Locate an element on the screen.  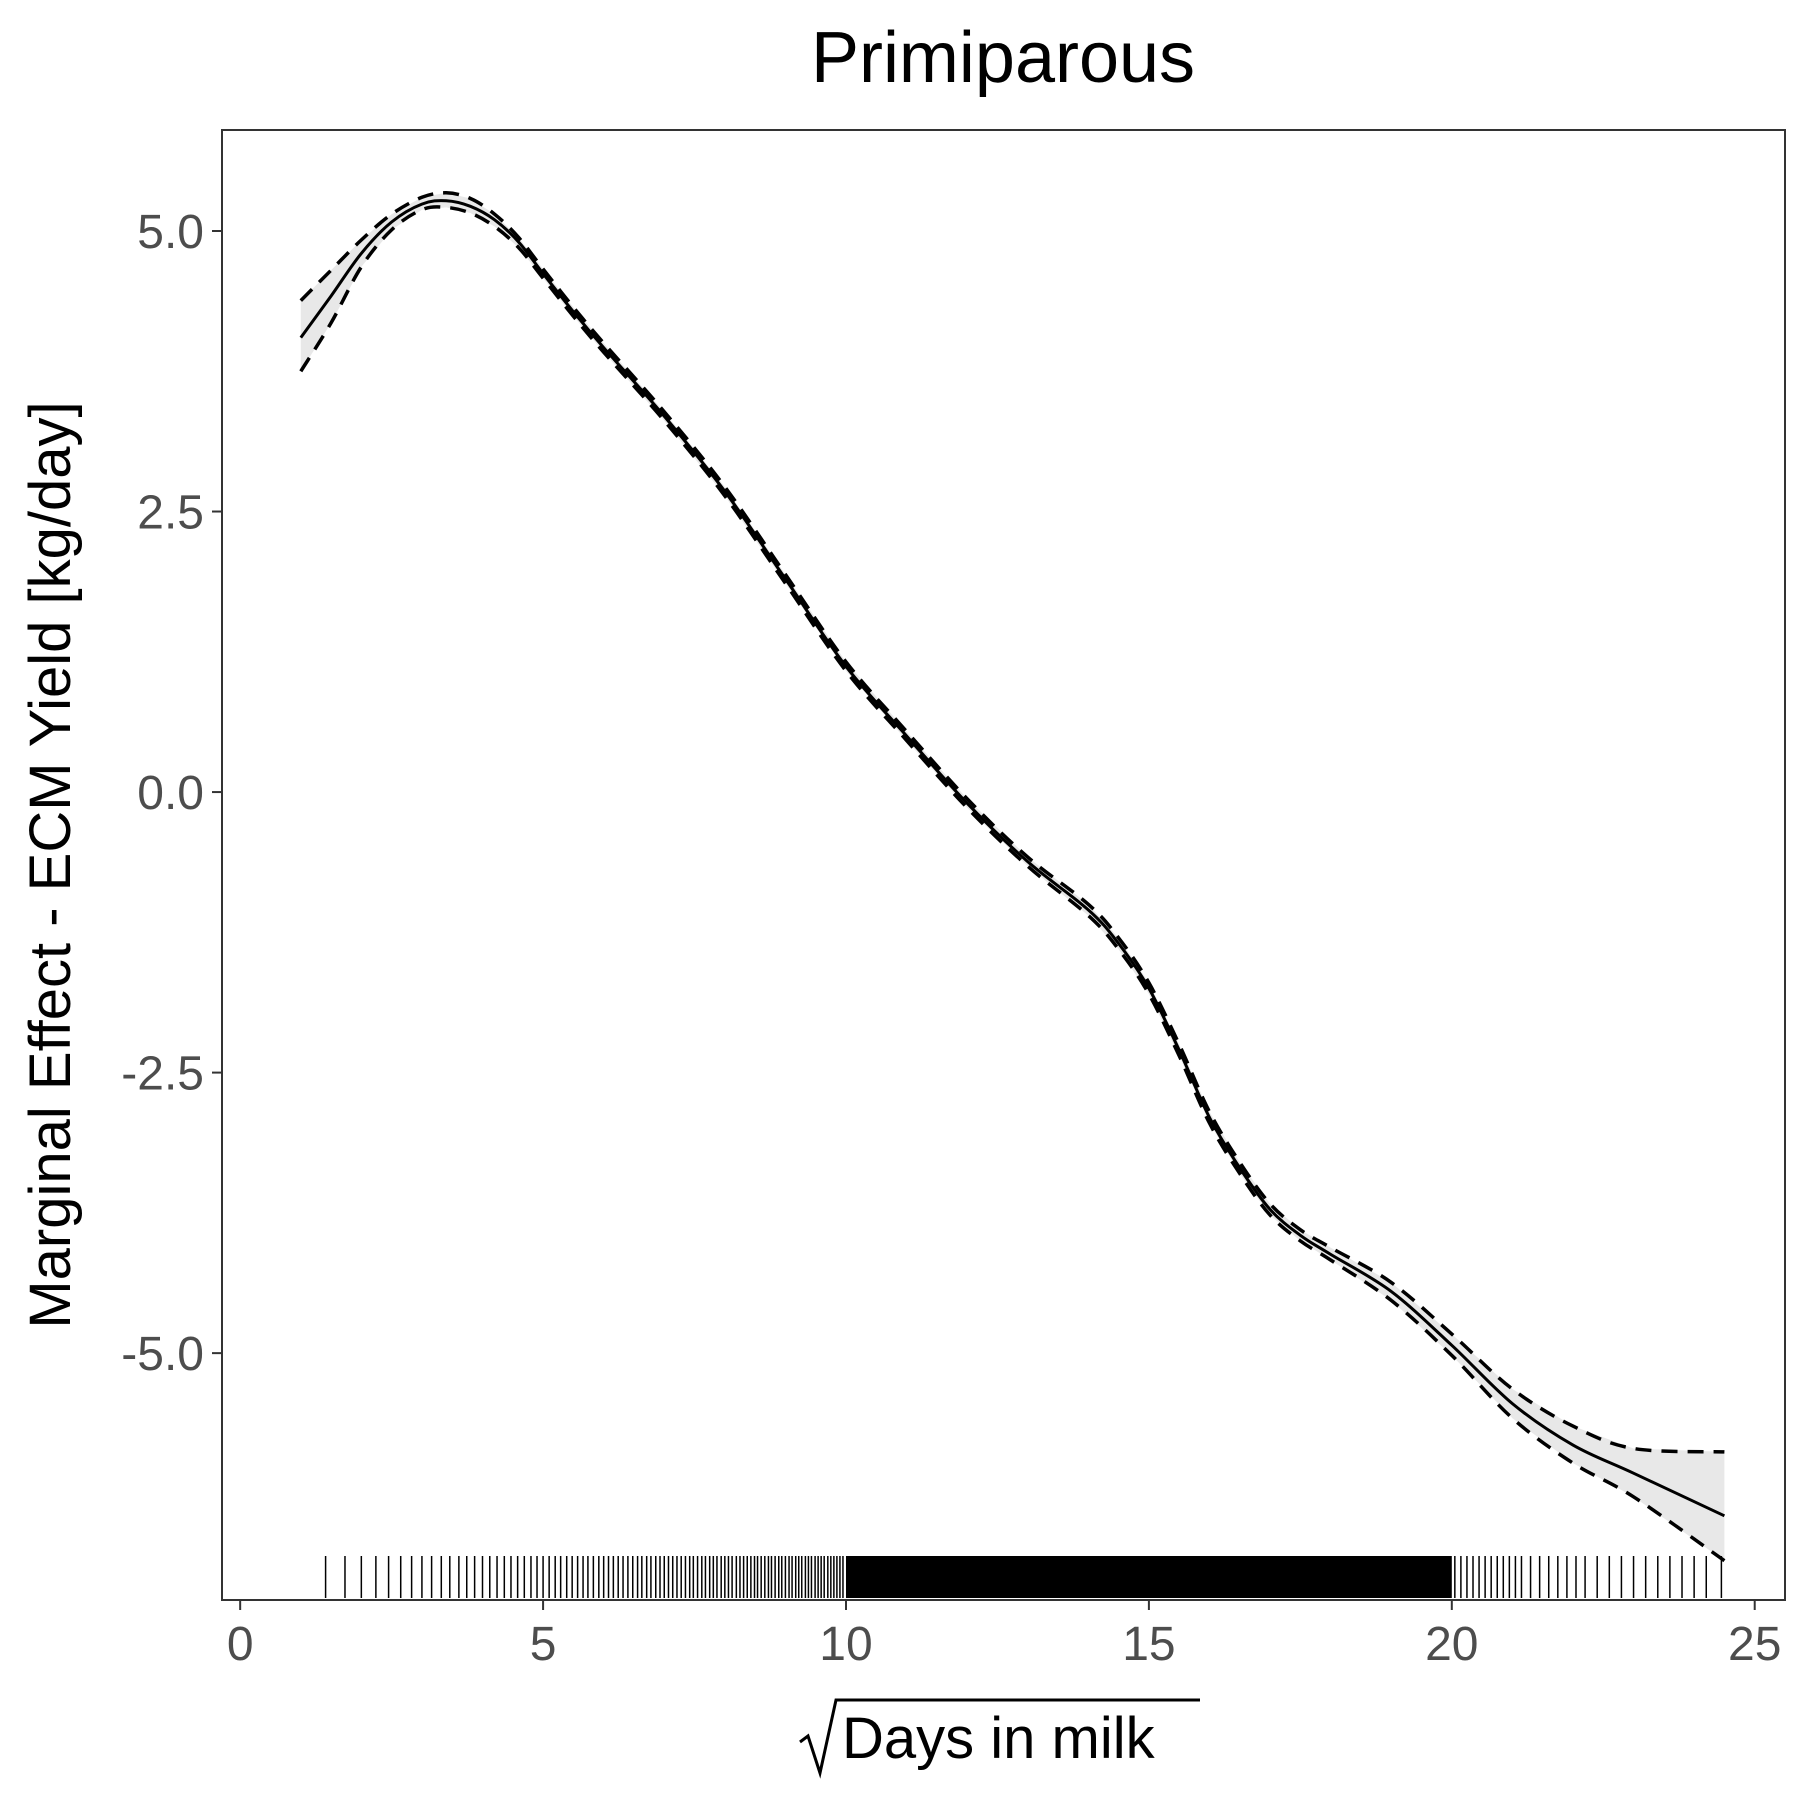
x-tick-label: 25 is located at coordinates (1754, 1644).